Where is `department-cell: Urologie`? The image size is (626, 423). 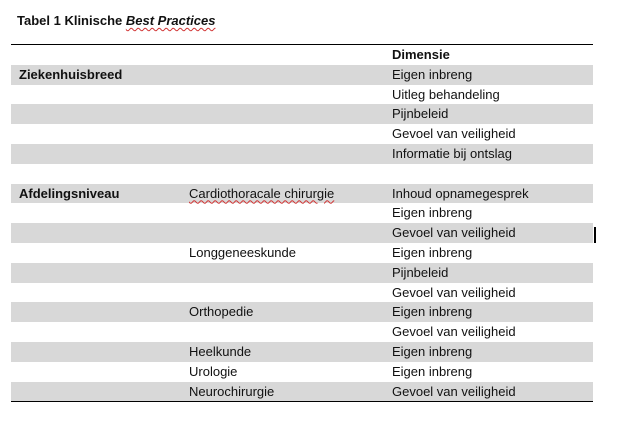
department-cell: Urologie is located at coordinates (213, 371).